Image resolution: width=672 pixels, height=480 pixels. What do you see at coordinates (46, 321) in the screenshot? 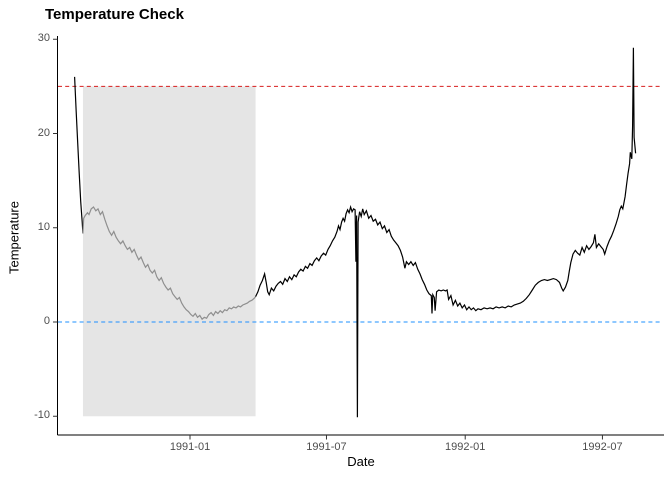
I see `y-tick-label: 0` at bounding box center [46, 321].